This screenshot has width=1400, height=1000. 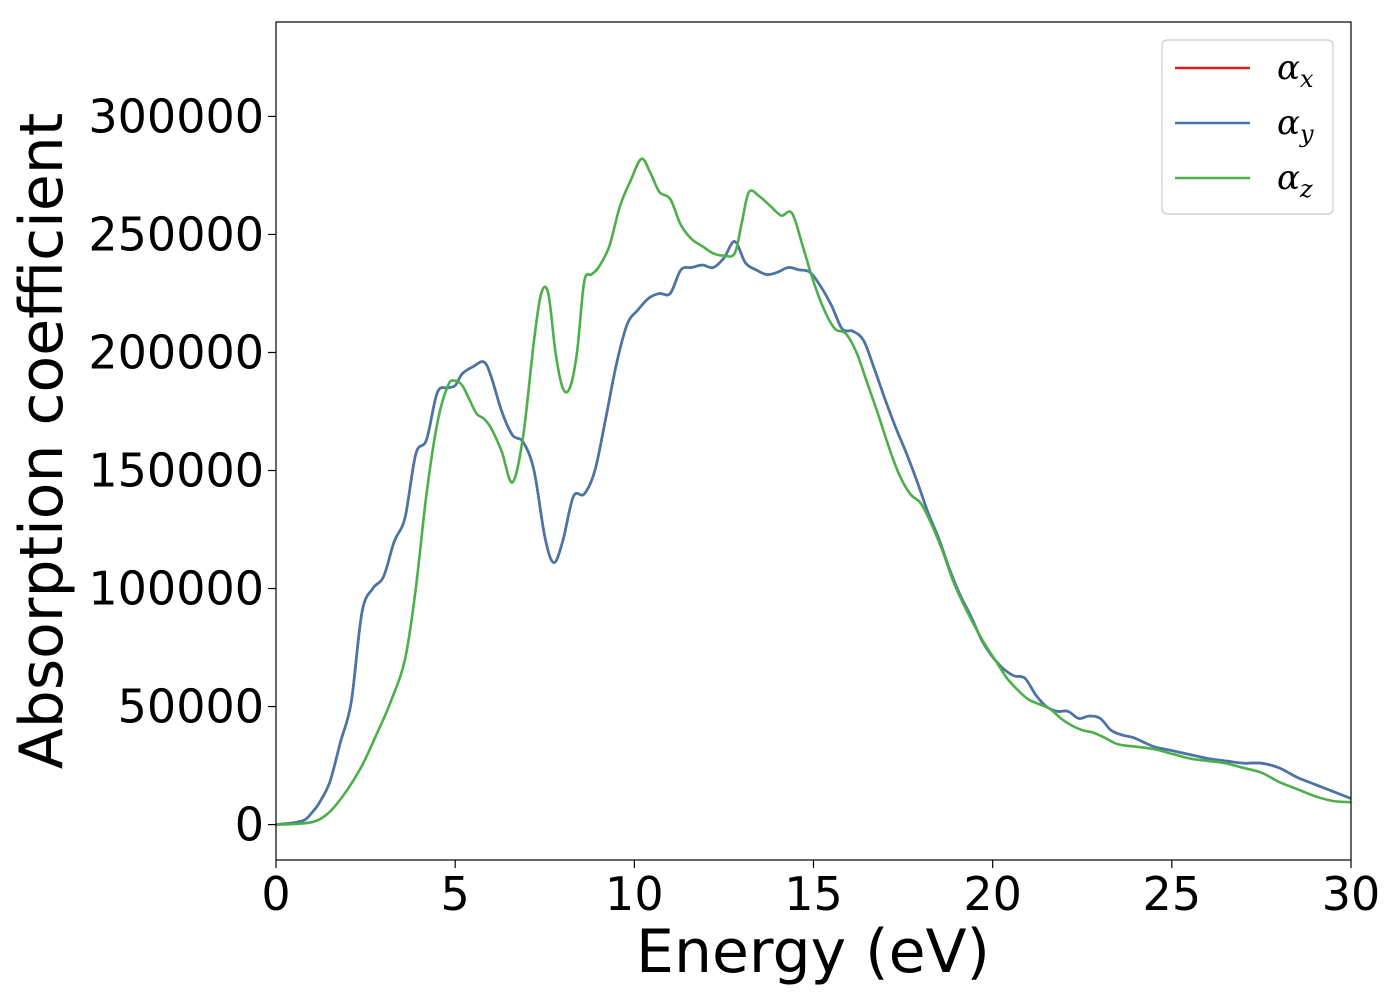 I want to click on x-axis-label: Energy (eV), so click(x=813, y=952).